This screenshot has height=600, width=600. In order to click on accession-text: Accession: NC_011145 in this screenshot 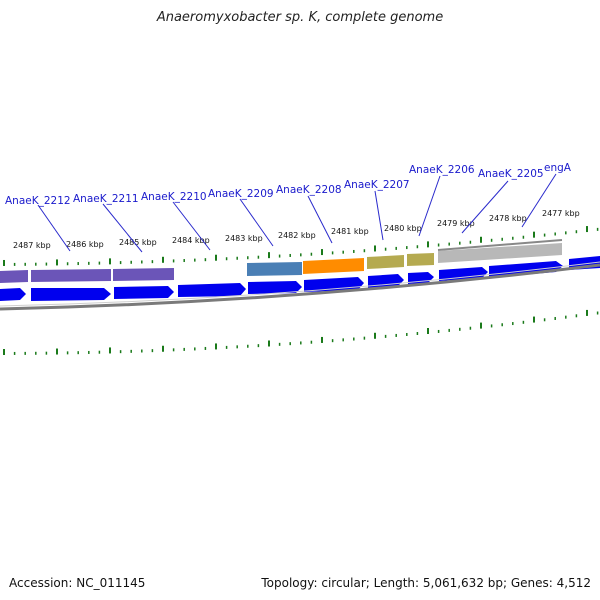, I will do `click(77, 583)`.